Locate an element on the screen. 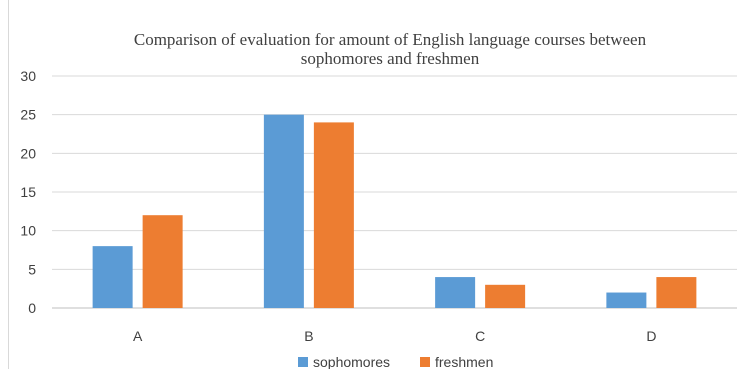 The width and height of the screenshot is (755, 369). legend-label-sophomores: sophomores is located at coordinates (351, 361).